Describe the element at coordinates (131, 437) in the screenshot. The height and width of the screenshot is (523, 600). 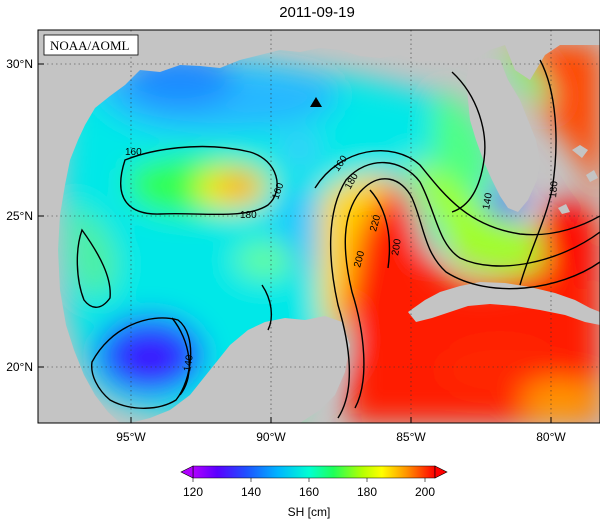
I see `x-tick-label: 95°W` at that location.